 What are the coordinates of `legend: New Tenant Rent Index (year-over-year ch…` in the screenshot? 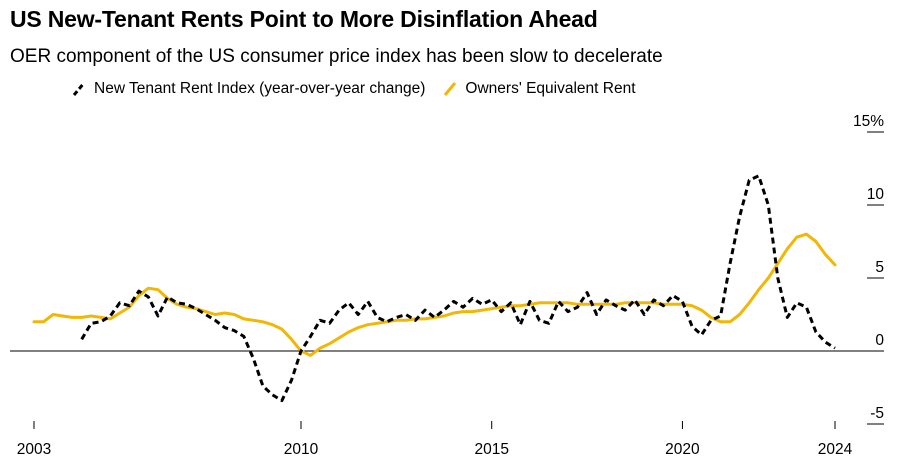 It's located at (363, 89).